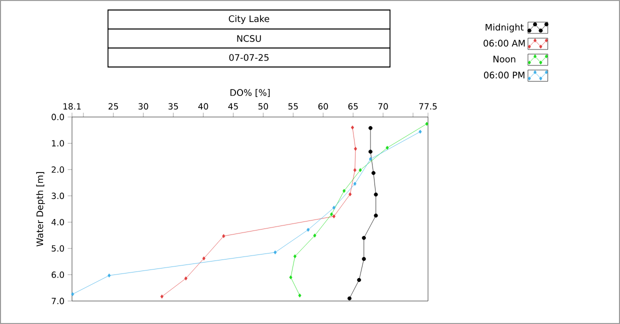  I want to click on x-tick-label: 18.1, so click(72, 106).